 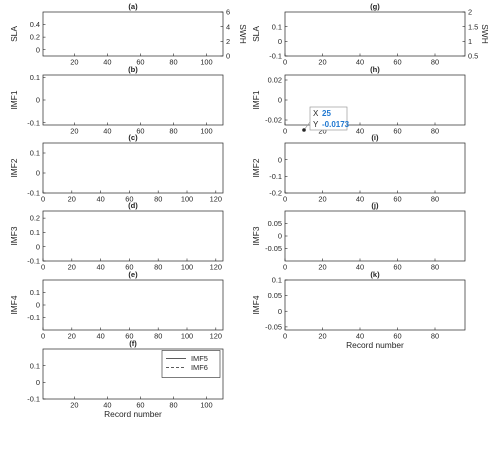 What do you see at coordinates (470, 41) in the screenshot?
I see `y2-tick-label: 1` at bounding box center [470, 41].